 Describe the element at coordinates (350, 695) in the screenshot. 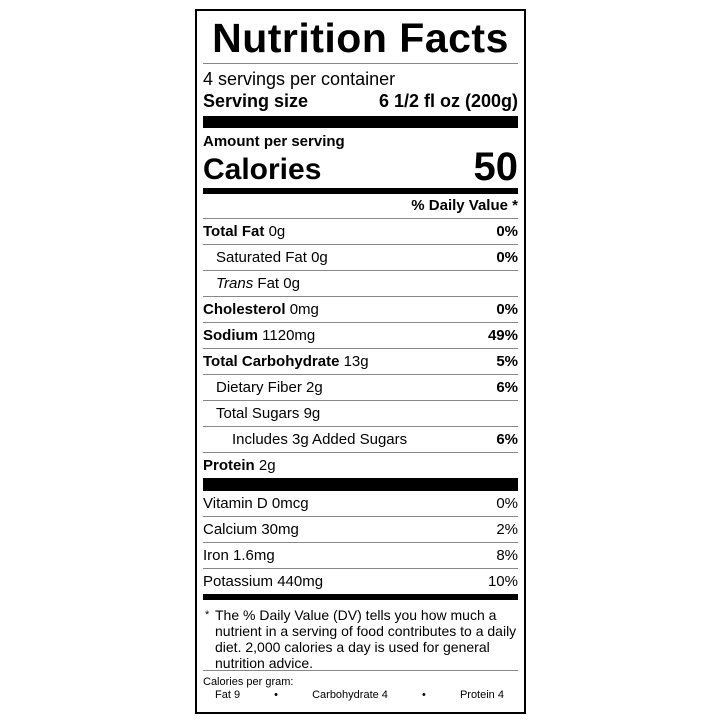

I see `carb-calories: Carbohydrate 4` at that location.